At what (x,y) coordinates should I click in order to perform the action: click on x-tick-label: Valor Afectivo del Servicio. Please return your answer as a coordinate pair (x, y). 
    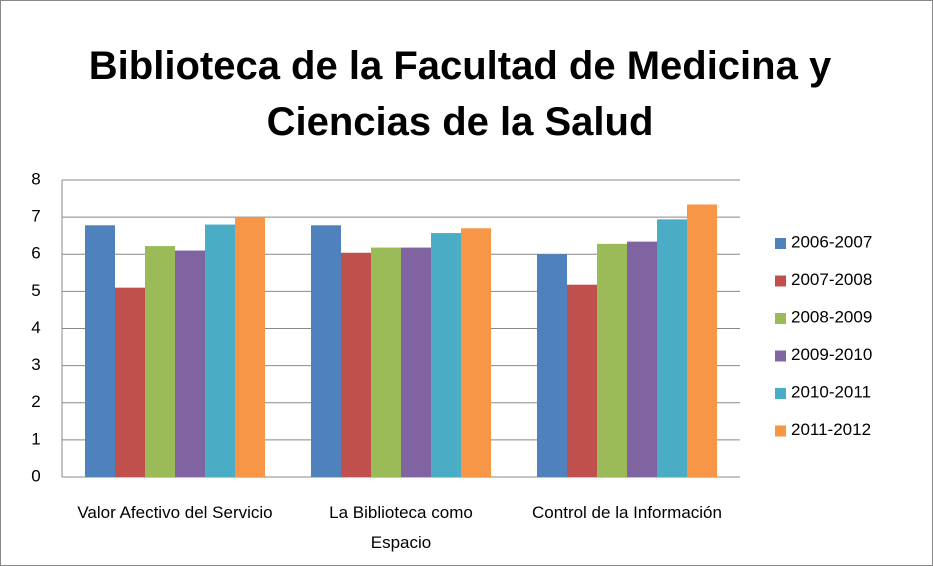
    Looking at the image, I should click on (175, 512).